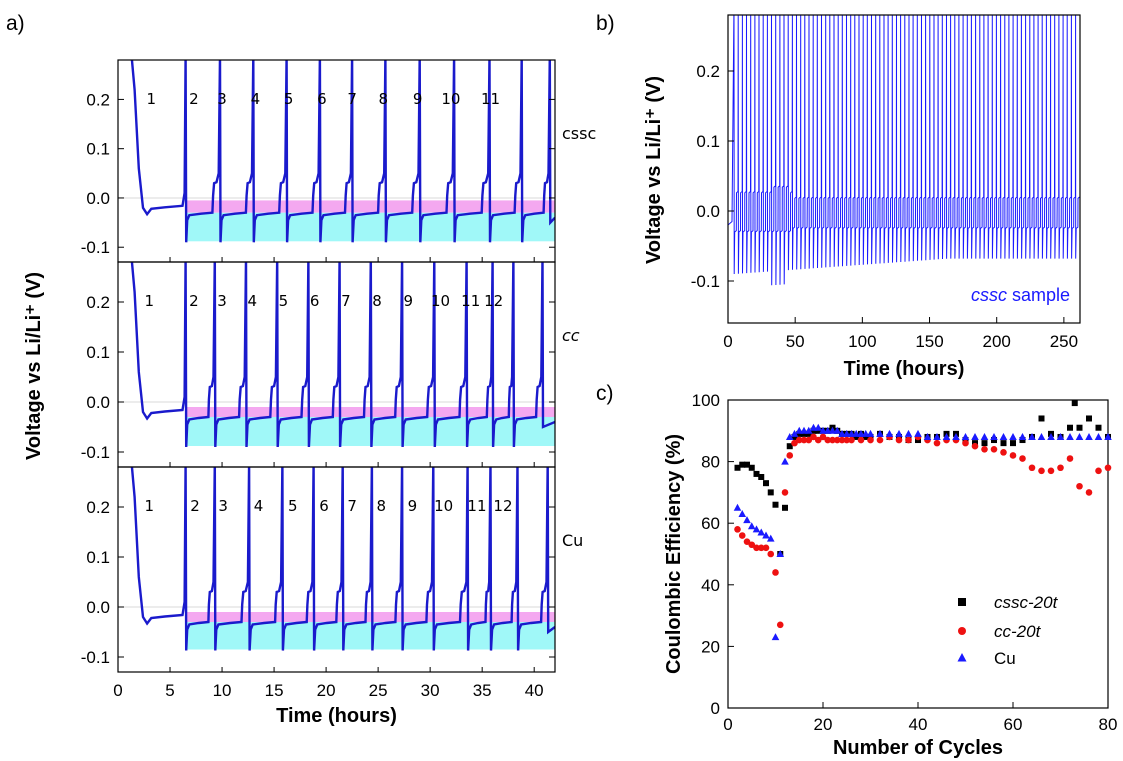 This screenshot has width=1123, height=761. What do you see at coordinates (98, 607) in the screenshot?
I see `ytick-label-a-bottom: 0.0` at bounding box center [98, 607].